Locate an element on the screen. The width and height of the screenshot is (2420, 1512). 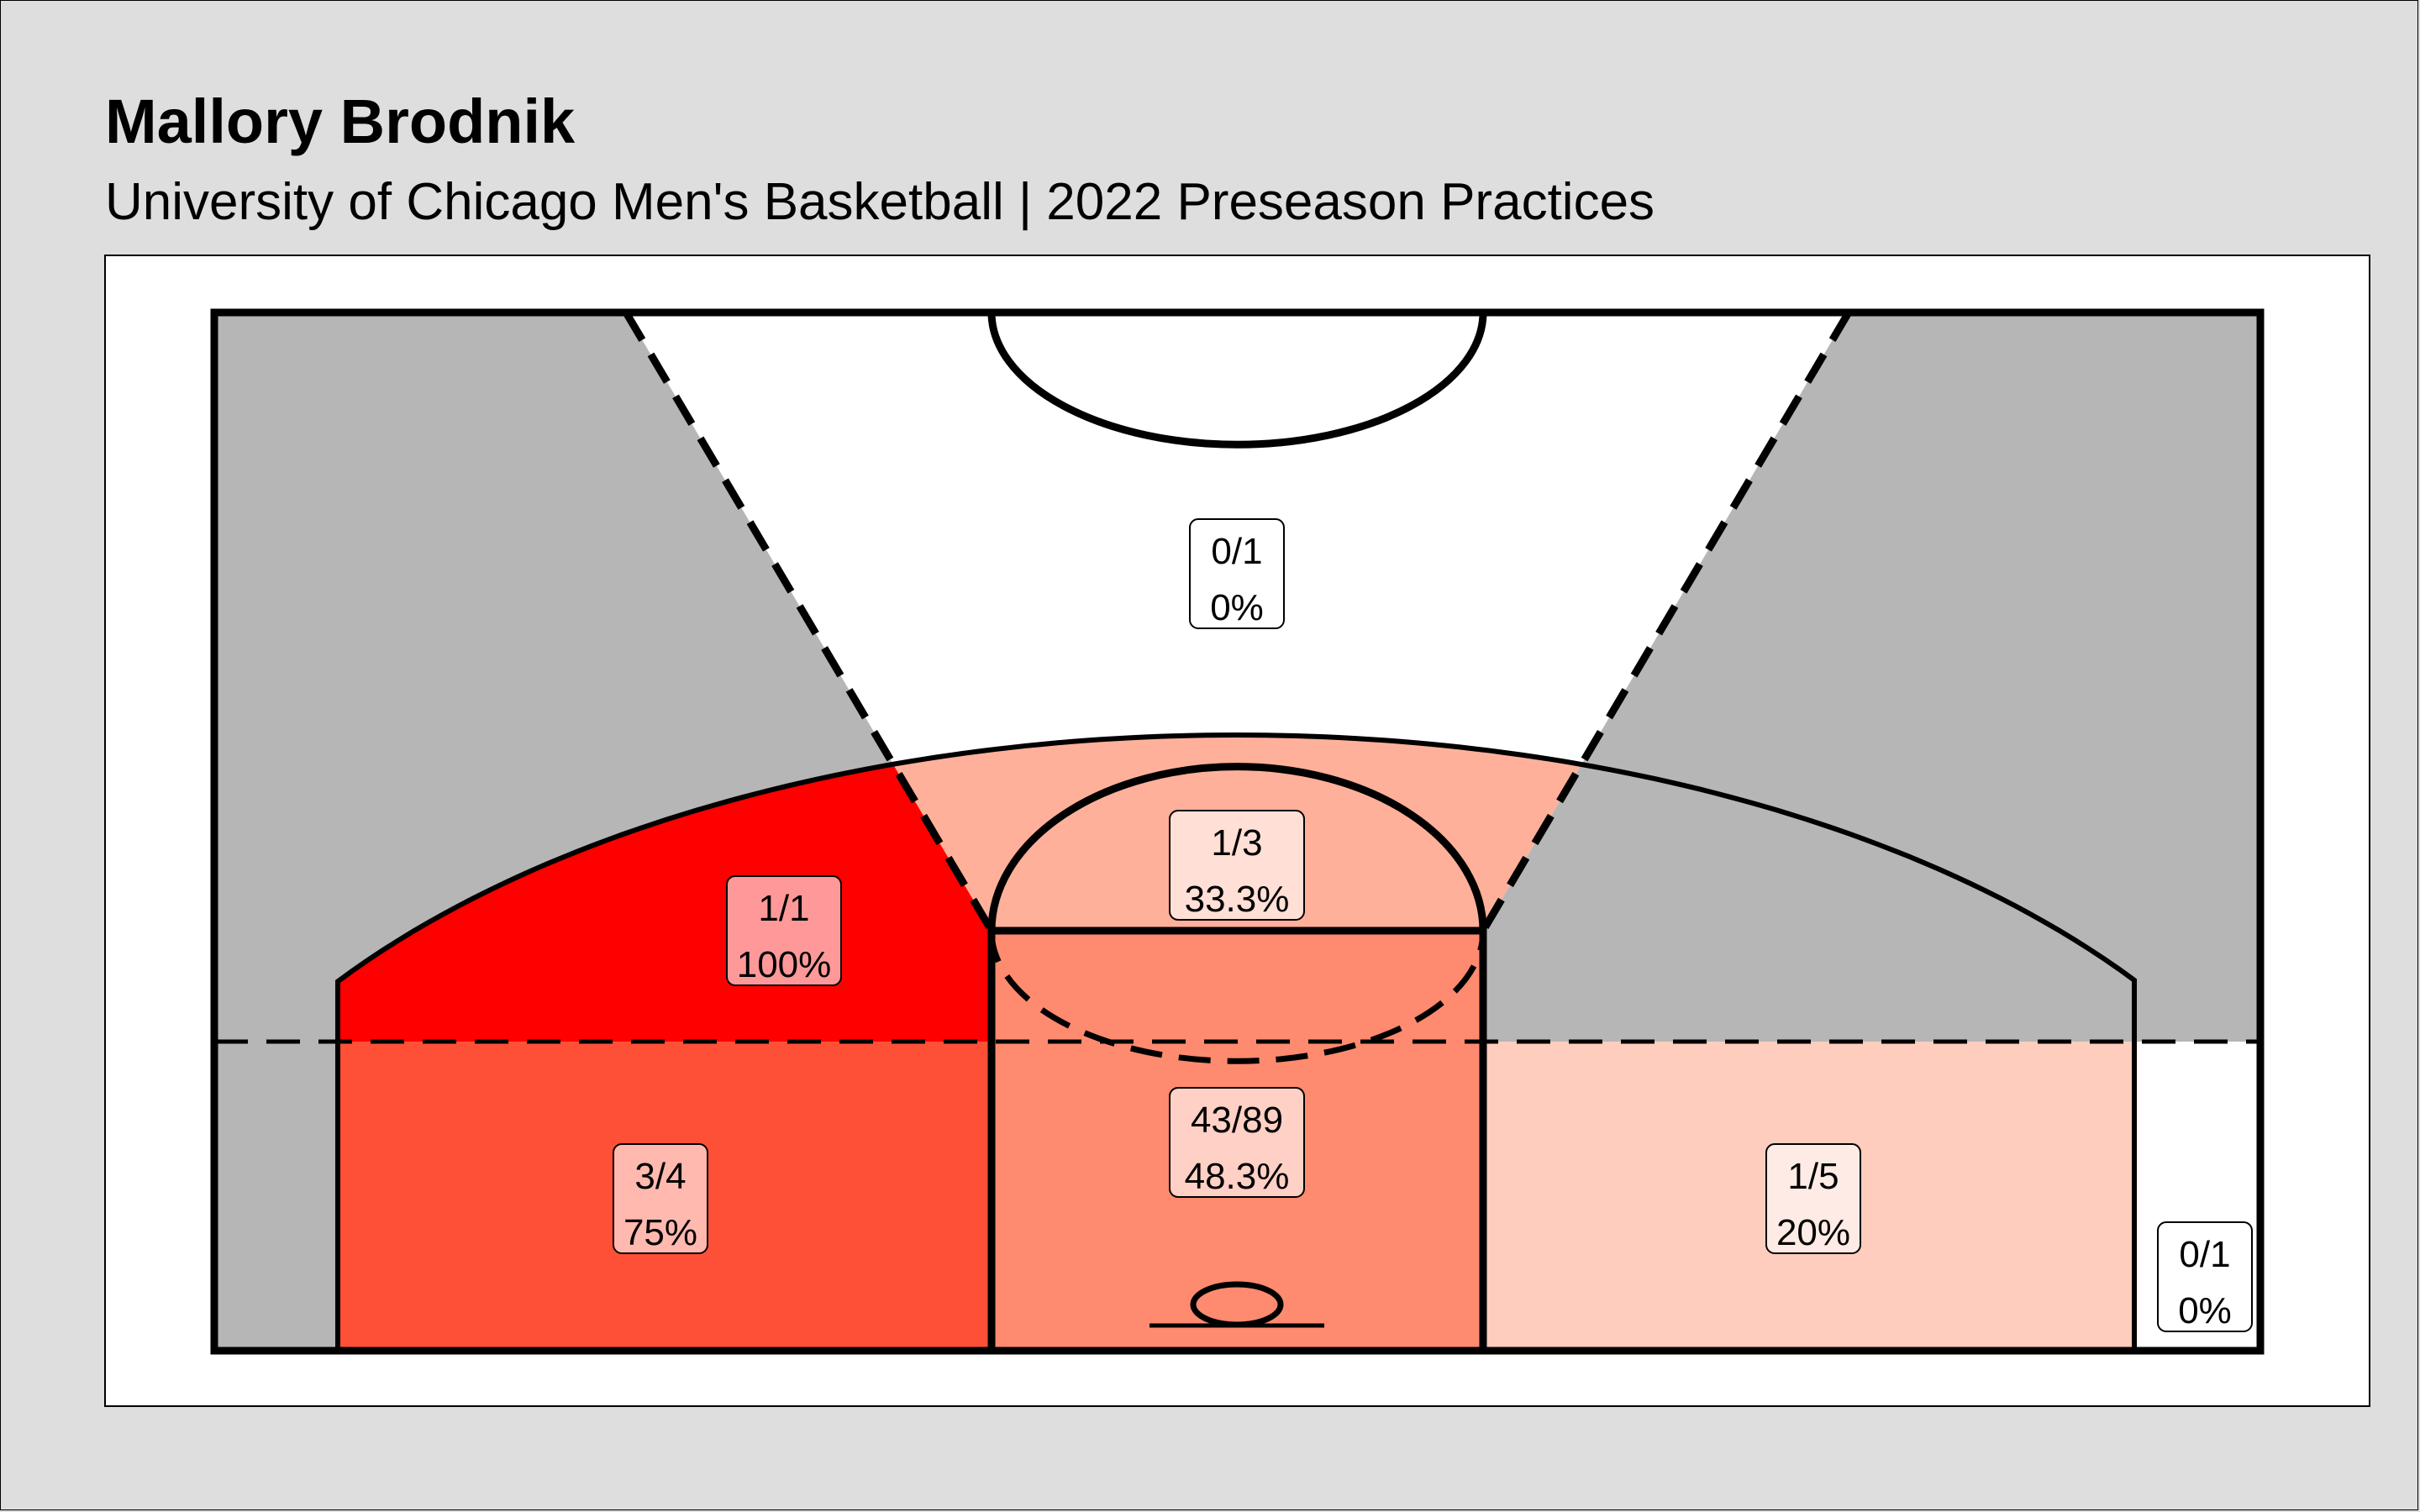
zone-label-top-of-key-three: 0/10% is located at coordinates (1237, 573).